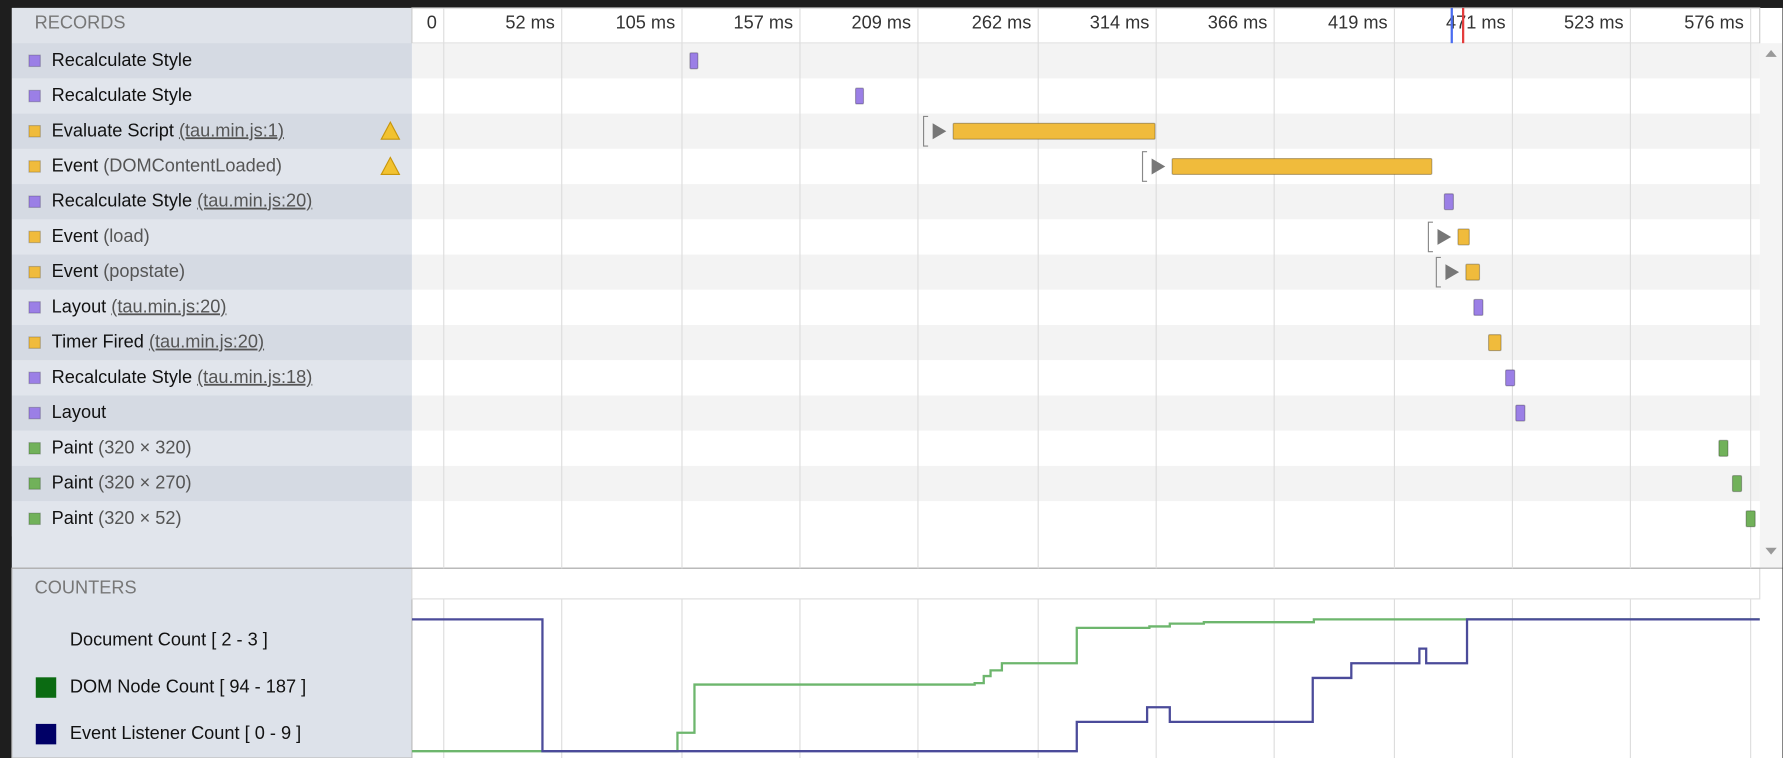 This screenshot has height=758, width=1783. I want to click on records-header-bg, so click(211, 25).